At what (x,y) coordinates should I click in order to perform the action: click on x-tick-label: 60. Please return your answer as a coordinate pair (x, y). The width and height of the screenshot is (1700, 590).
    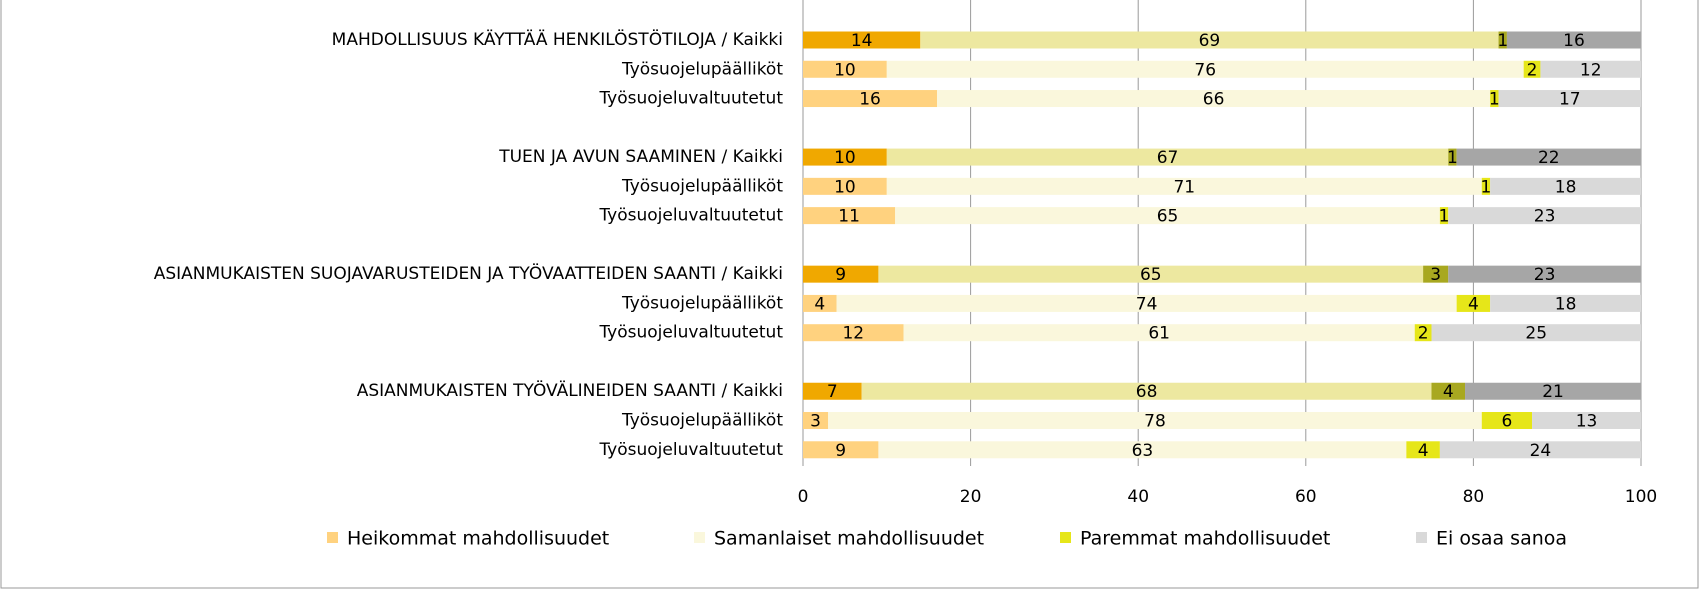
    Looking at the image, I should click on (1306, 497).